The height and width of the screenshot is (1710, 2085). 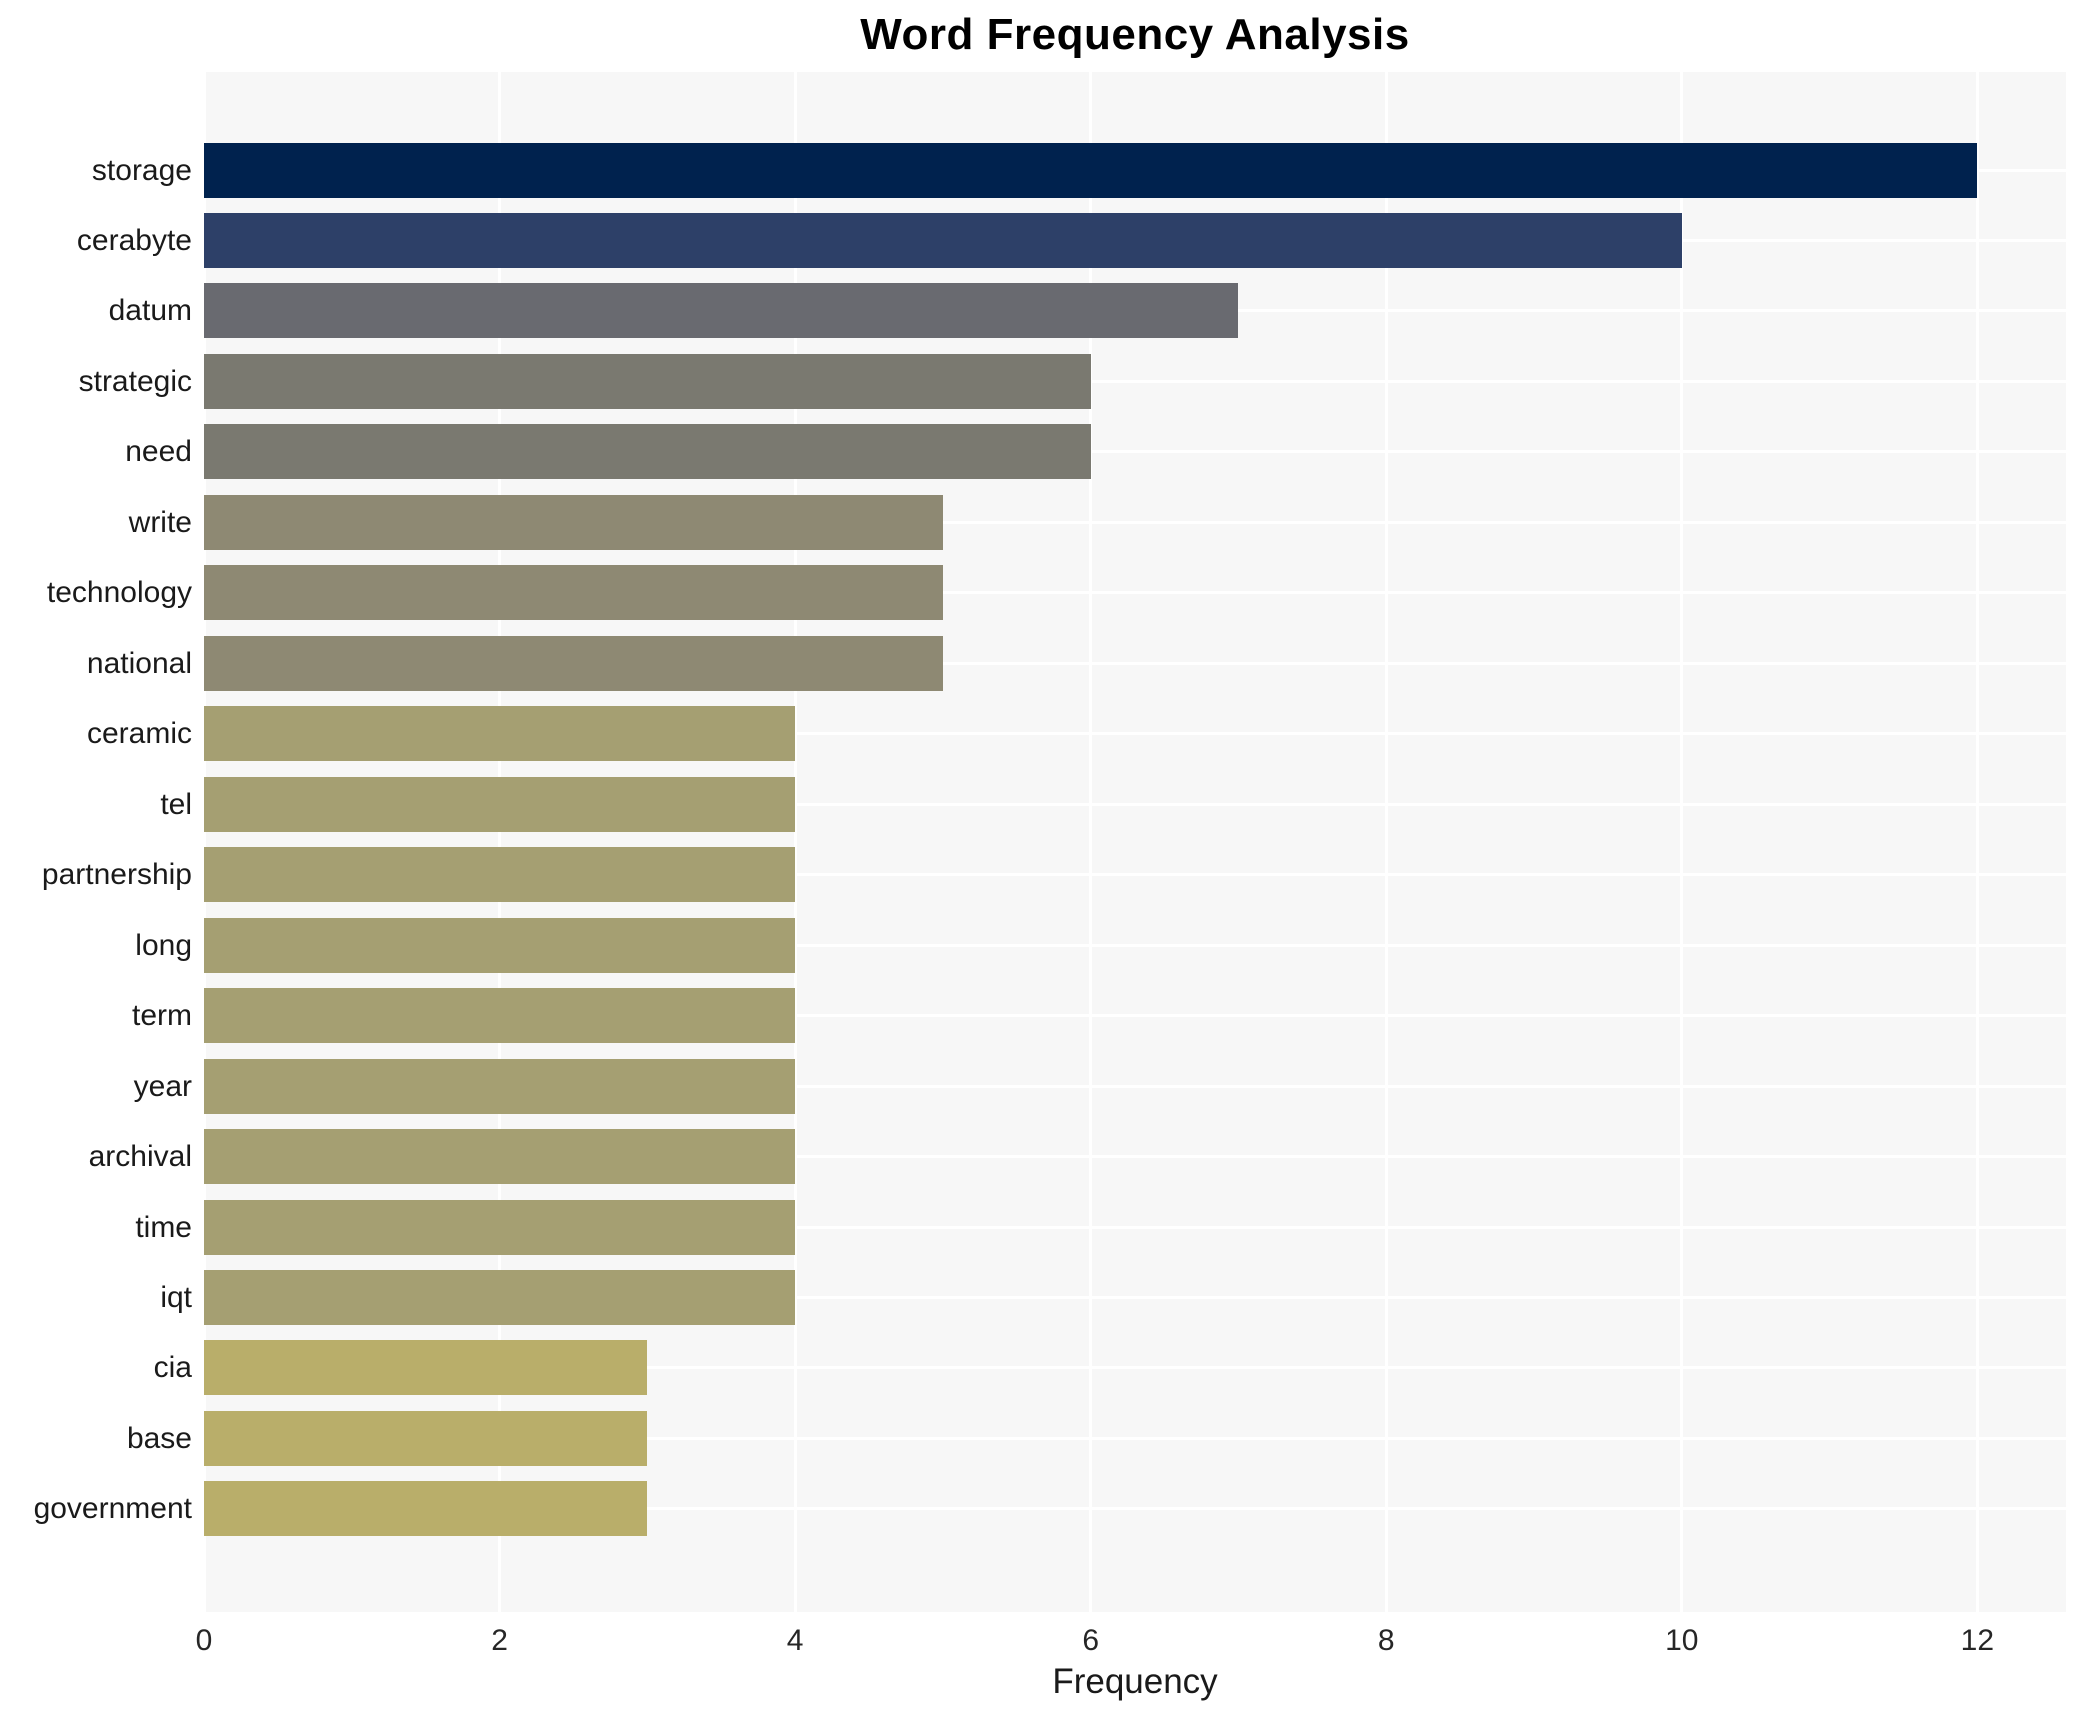 I want to click on bar-technology, so click(x=573, y=593).